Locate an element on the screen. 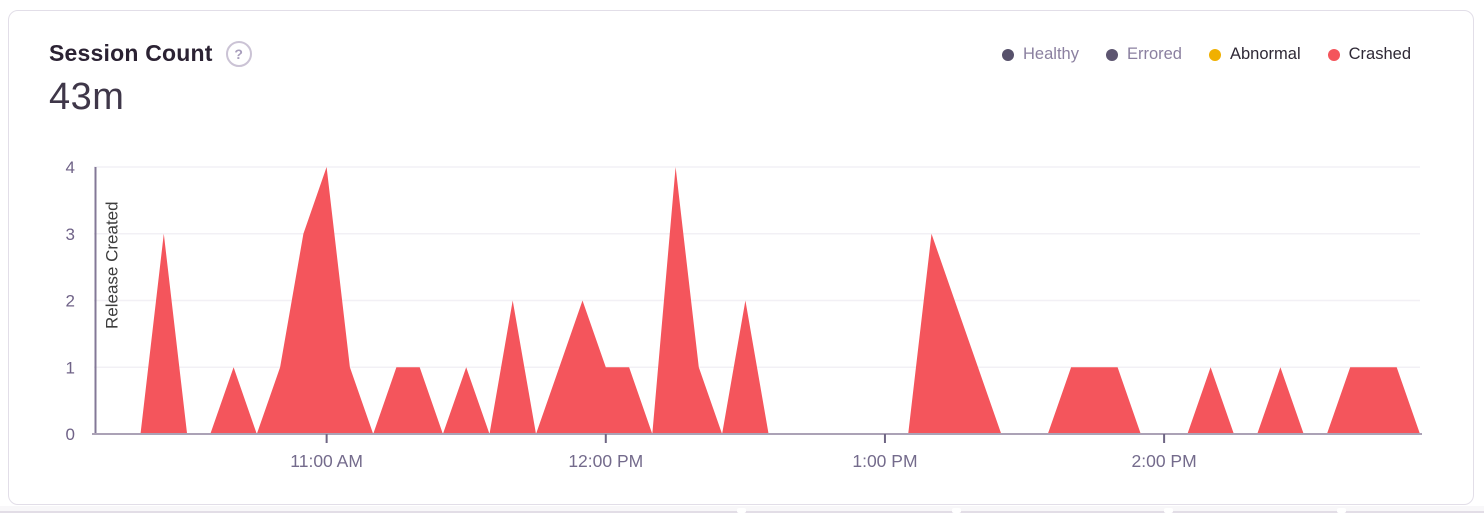 The height and width of the screenshot is (513, 1484). title-wrap: Session Count ? is located at coordinates (150, 53).